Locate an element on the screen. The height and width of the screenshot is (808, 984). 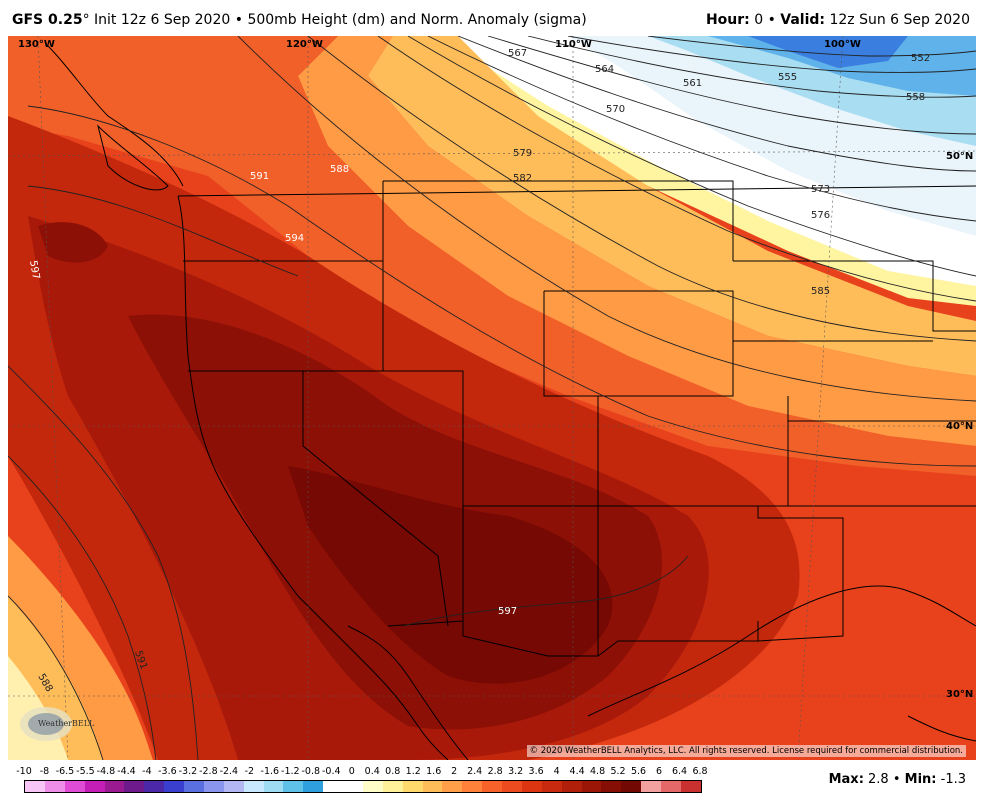
legend-tick-label: -8 is located at coordinates (44, 771).